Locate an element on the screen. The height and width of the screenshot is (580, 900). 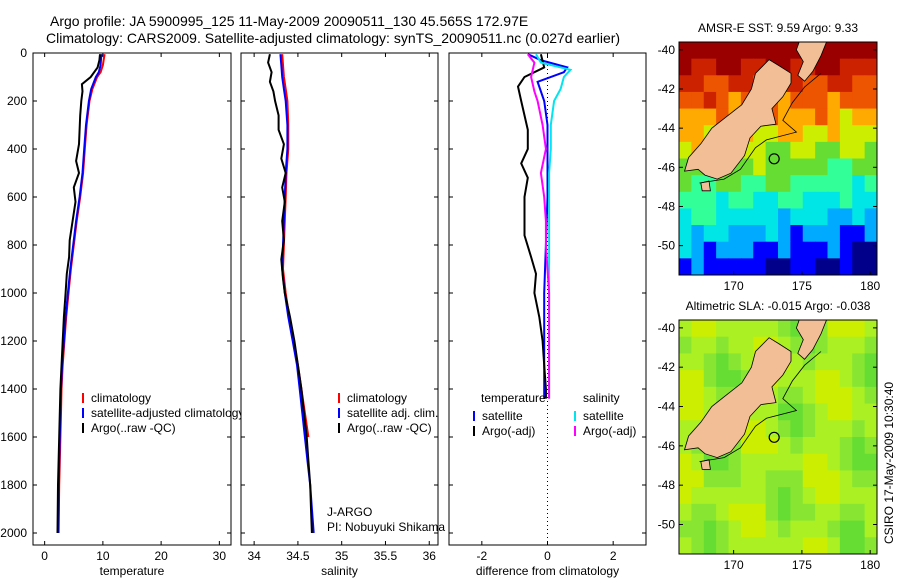
x-tick-label: 30 is located at coordinates (220, 556).